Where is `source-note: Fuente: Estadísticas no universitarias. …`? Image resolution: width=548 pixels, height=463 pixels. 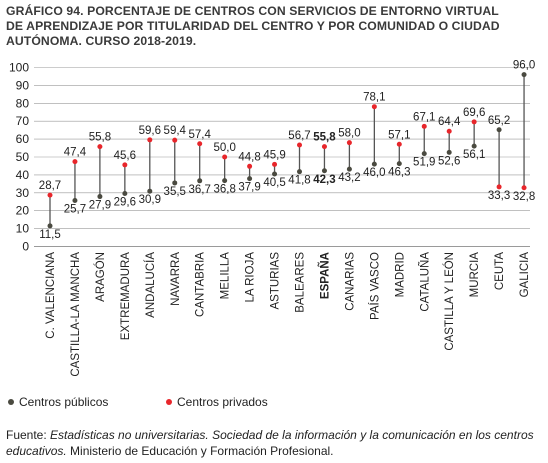 source-note: Fuente: Estadísticas no universitarias. … is located at coordinates (276, 443).